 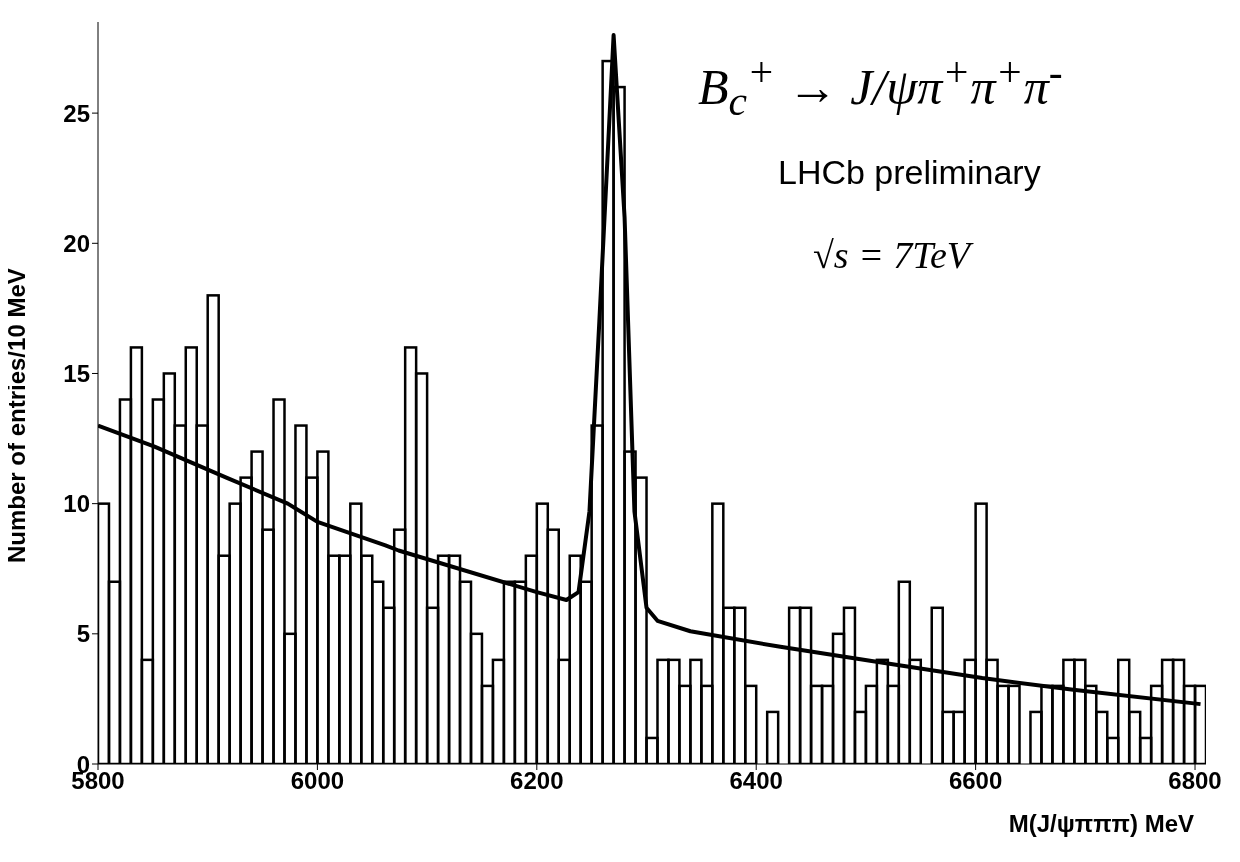 I want to click on y-tick-label: 25, so click(x=76, y=113).